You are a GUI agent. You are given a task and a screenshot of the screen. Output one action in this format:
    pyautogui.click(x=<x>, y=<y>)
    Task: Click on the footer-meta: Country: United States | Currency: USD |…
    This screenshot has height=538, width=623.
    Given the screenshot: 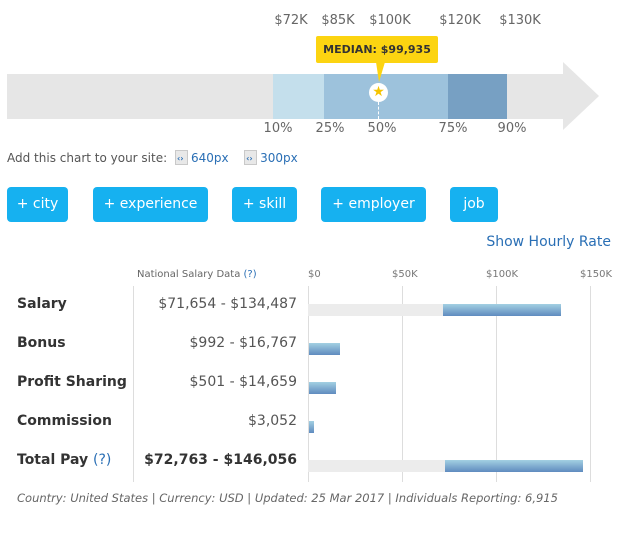 What is the action you would take?
    pyautogui.click(x=287, y=498)
    